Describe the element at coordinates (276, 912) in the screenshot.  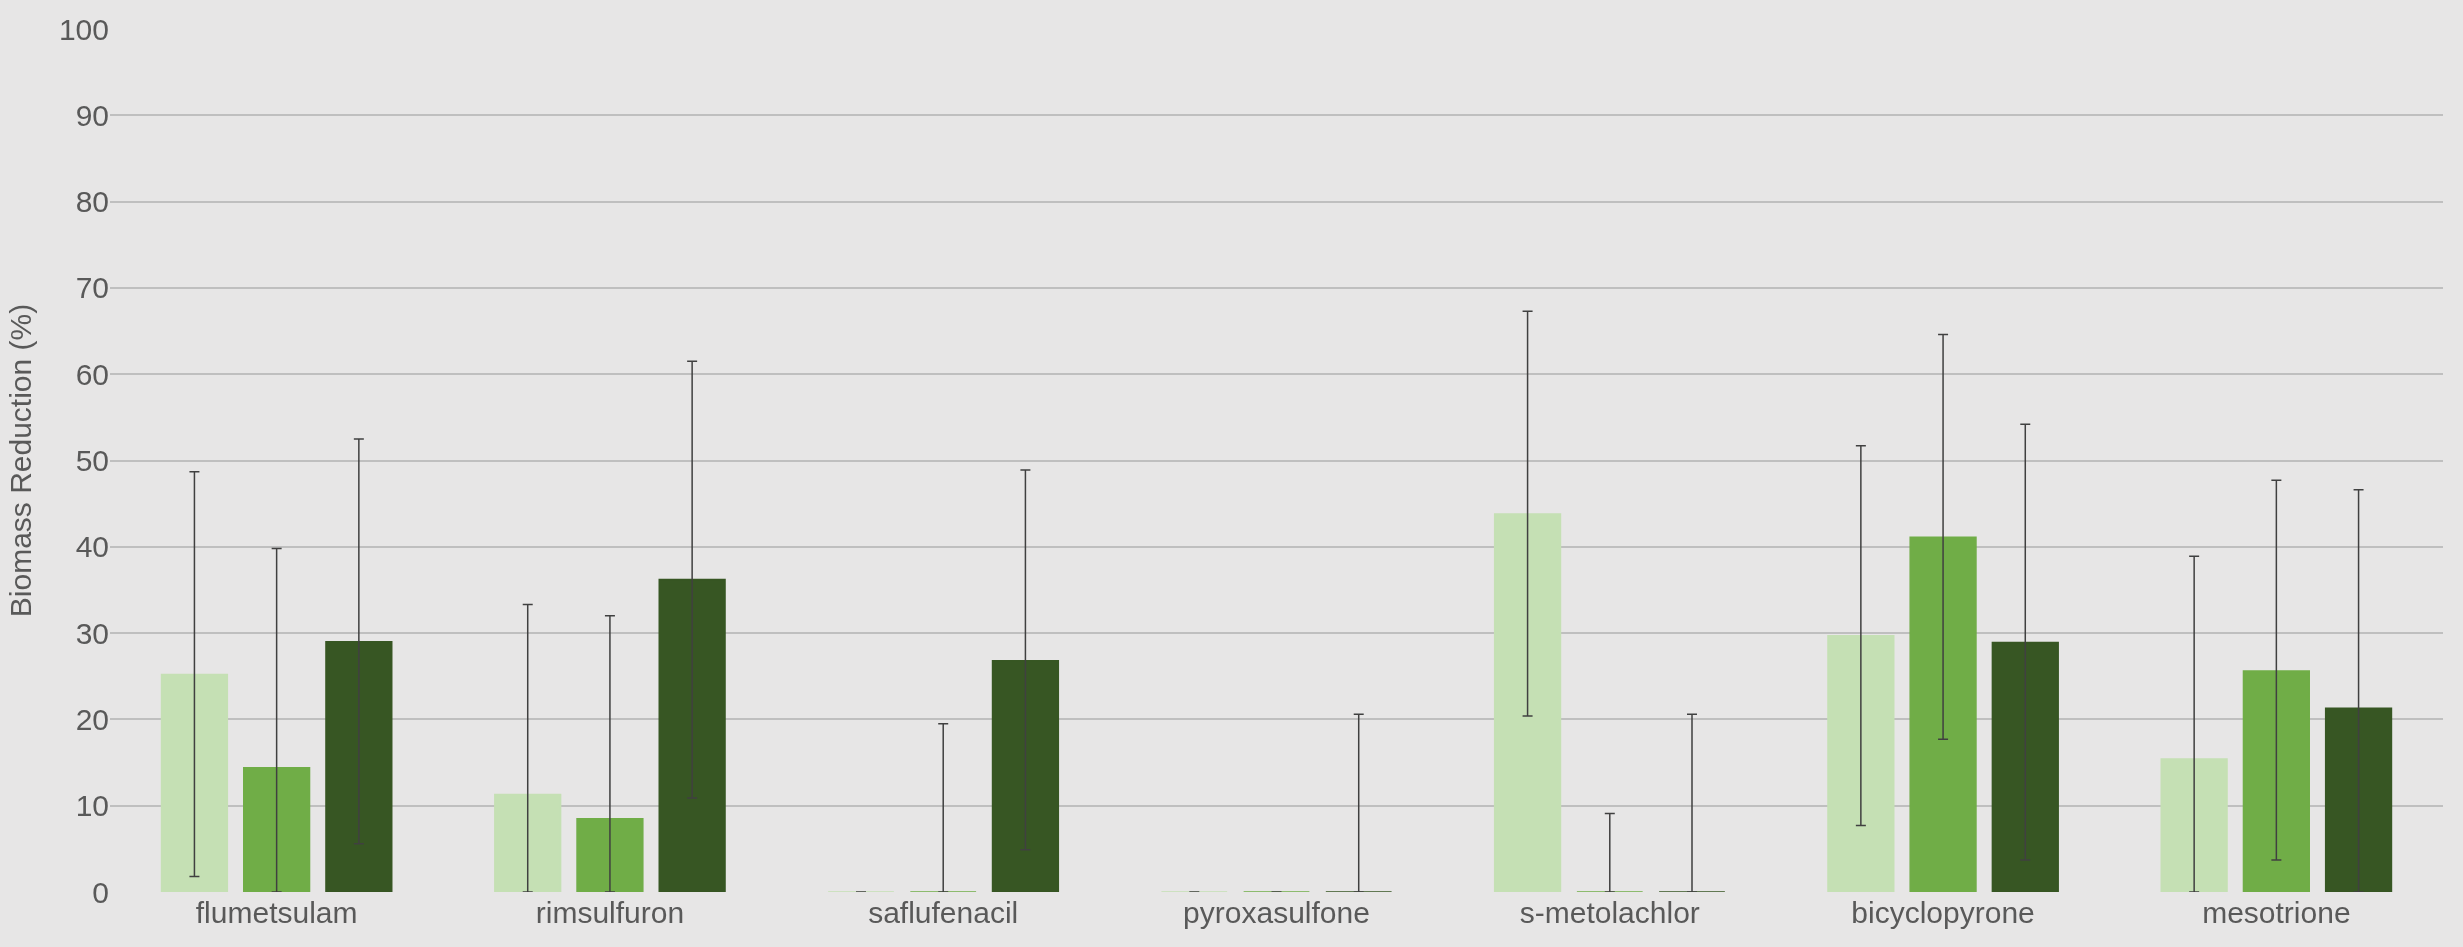
I see `x-tick-label: flumetsulam` at that location.